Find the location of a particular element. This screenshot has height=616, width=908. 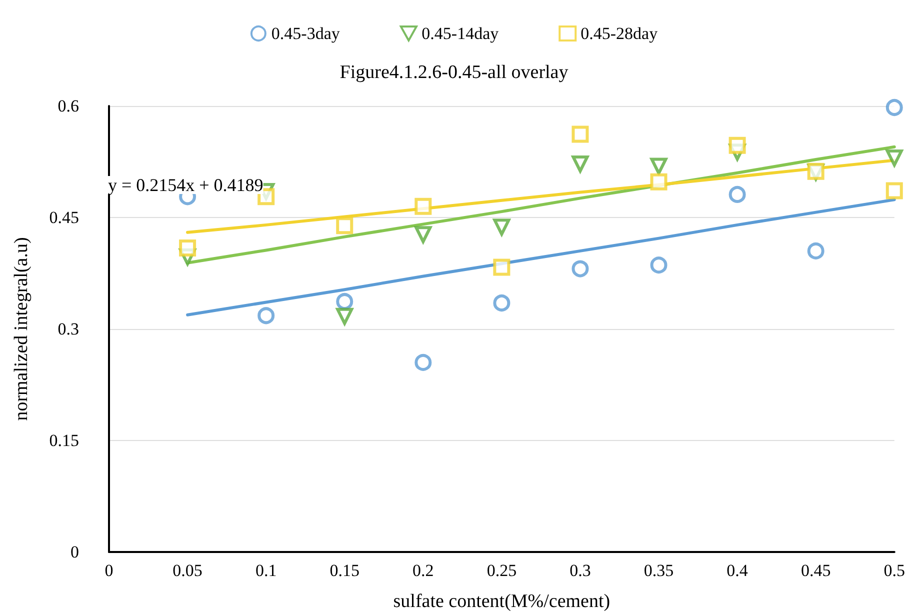

x-axis-title: sulfate content(M%/cement) is located at coordinates (501, 601).